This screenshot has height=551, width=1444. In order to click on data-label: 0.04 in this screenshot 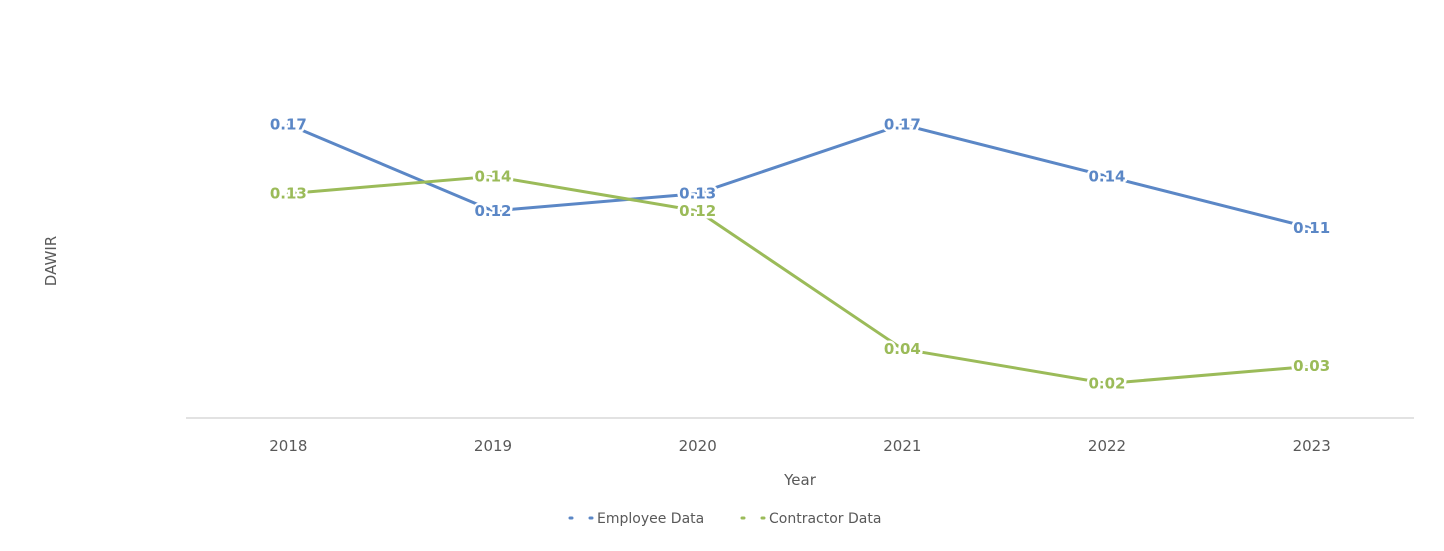, I will do `click(902, 349)`.